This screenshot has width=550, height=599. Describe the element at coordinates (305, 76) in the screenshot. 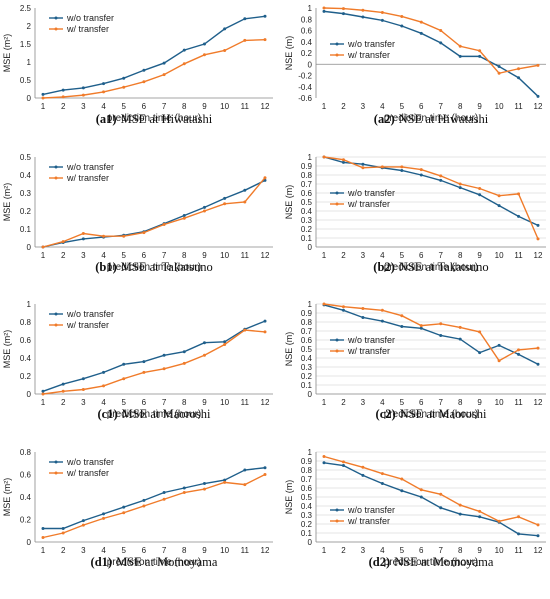

I see `y-tick-label: -0.2` at that location.